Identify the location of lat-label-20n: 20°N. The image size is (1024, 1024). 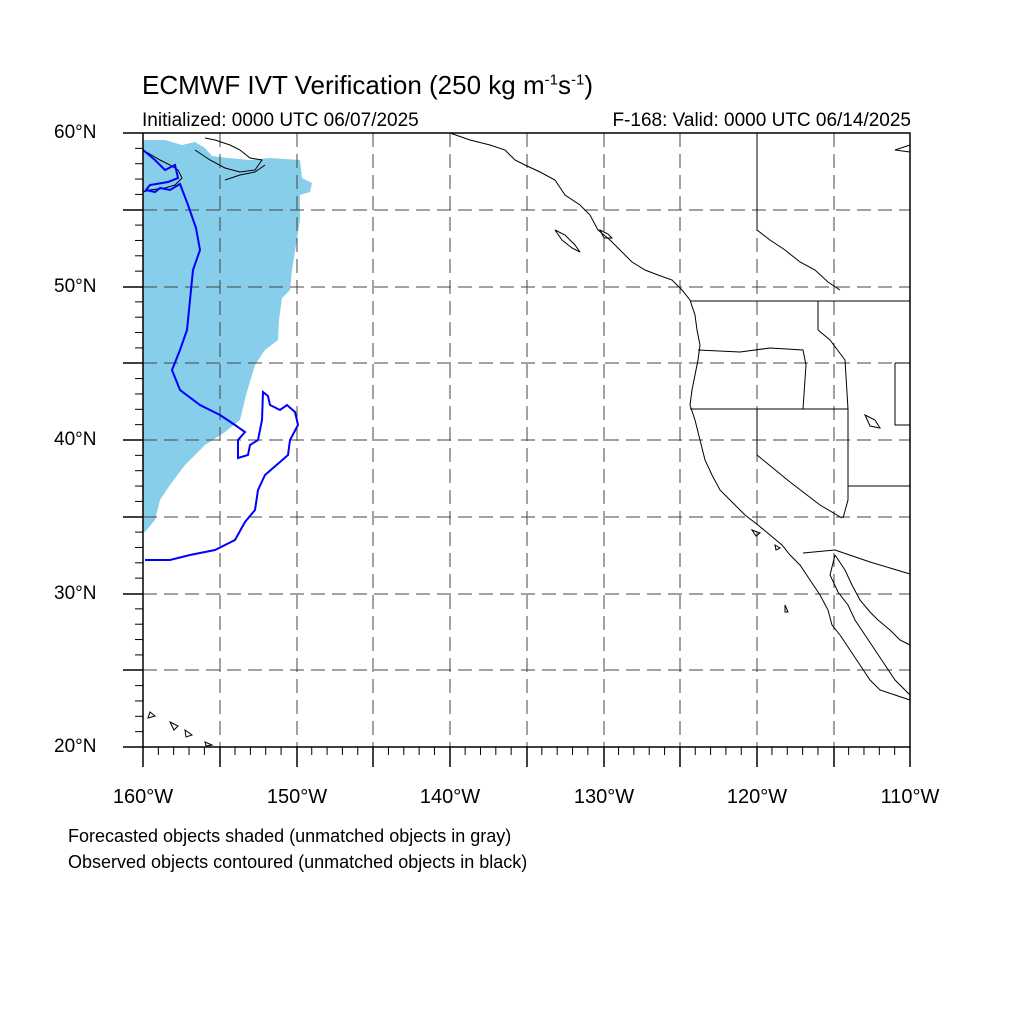
(75, 746).